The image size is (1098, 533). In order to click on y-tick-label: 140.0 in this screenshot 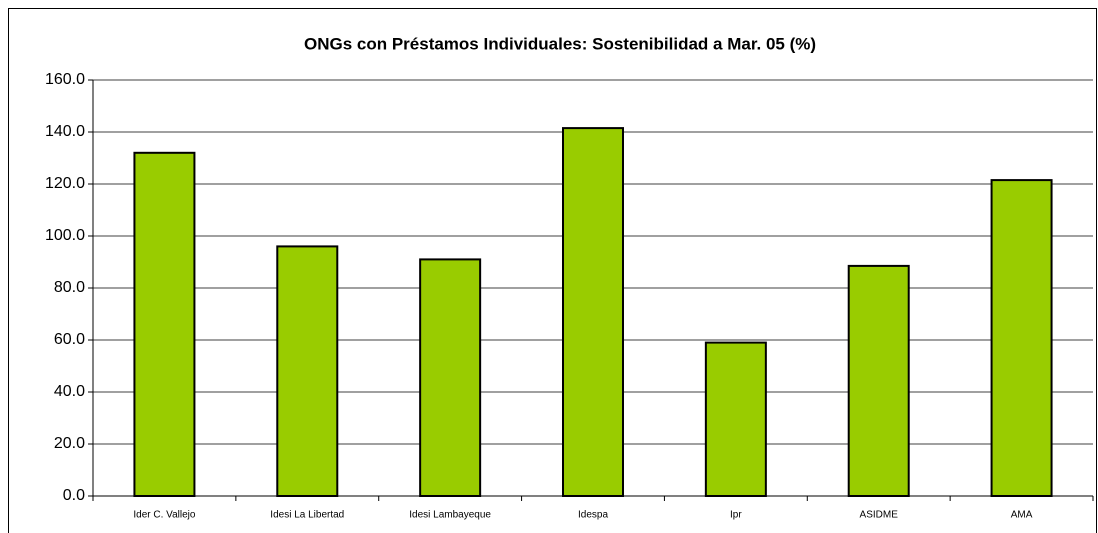, I will do `click(65, 131)`.